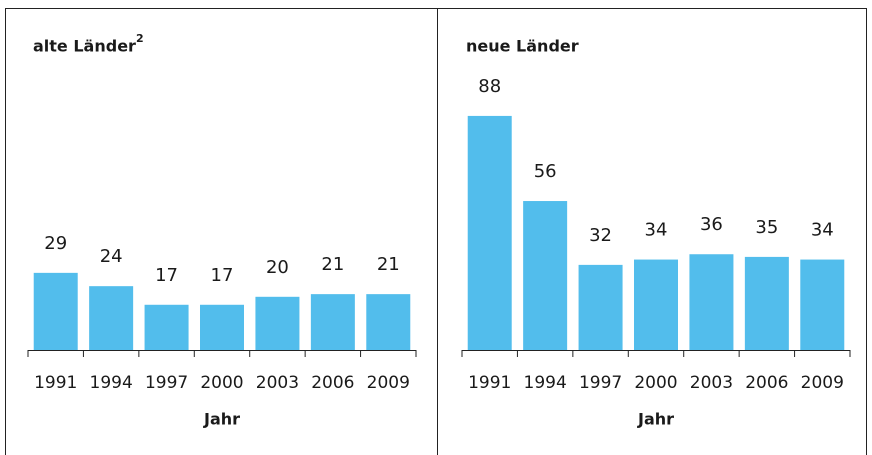  What do you see at coordinates (711, 224) in the screenshot?
I see `value-label: 36` at bounding box center [711, 224].